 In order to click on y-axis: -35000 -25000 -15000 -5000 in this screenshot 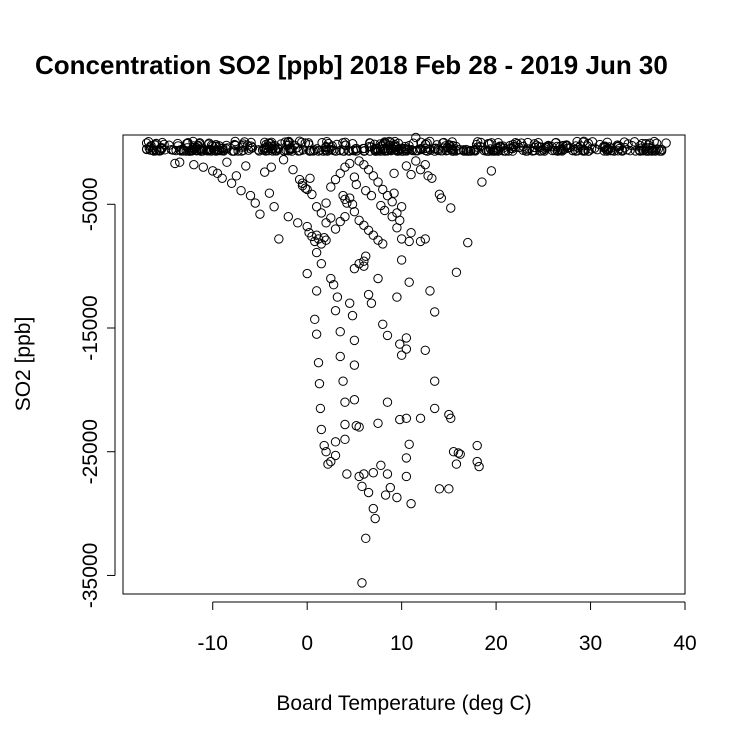, I will do `click(97, 392)`.